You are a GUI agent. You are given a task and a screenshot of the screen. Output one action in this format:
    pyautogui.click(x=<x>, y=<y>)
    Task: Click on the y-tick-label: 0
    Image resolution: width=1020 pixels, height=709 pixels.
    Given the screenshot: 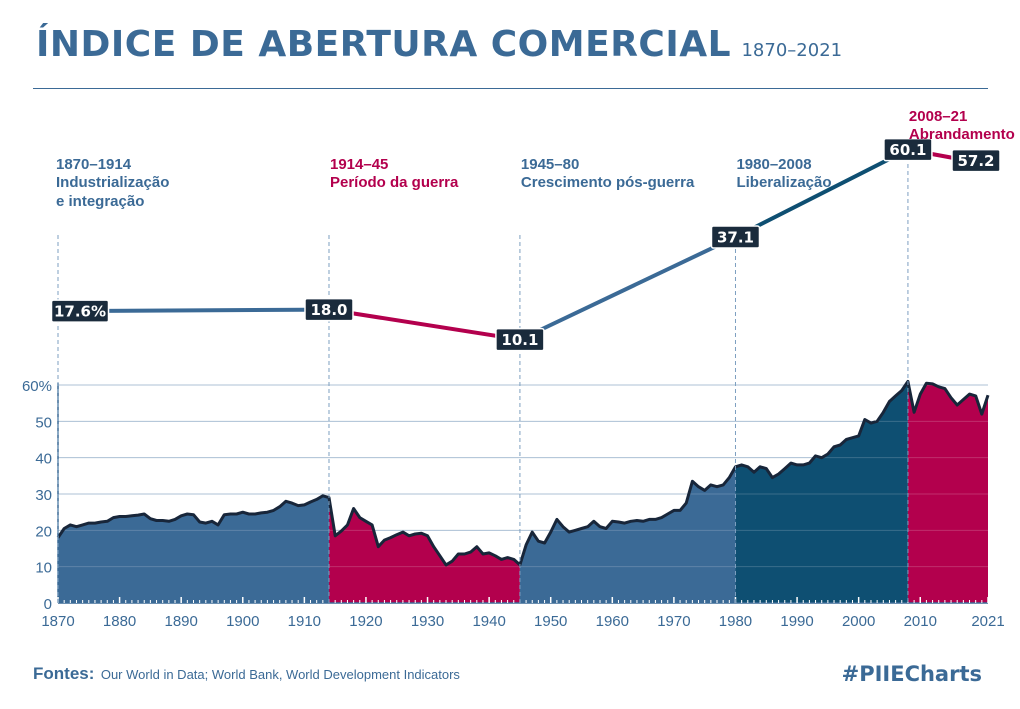 What is the action you would take?
    pyautogui.click(x=48, y=604)
    